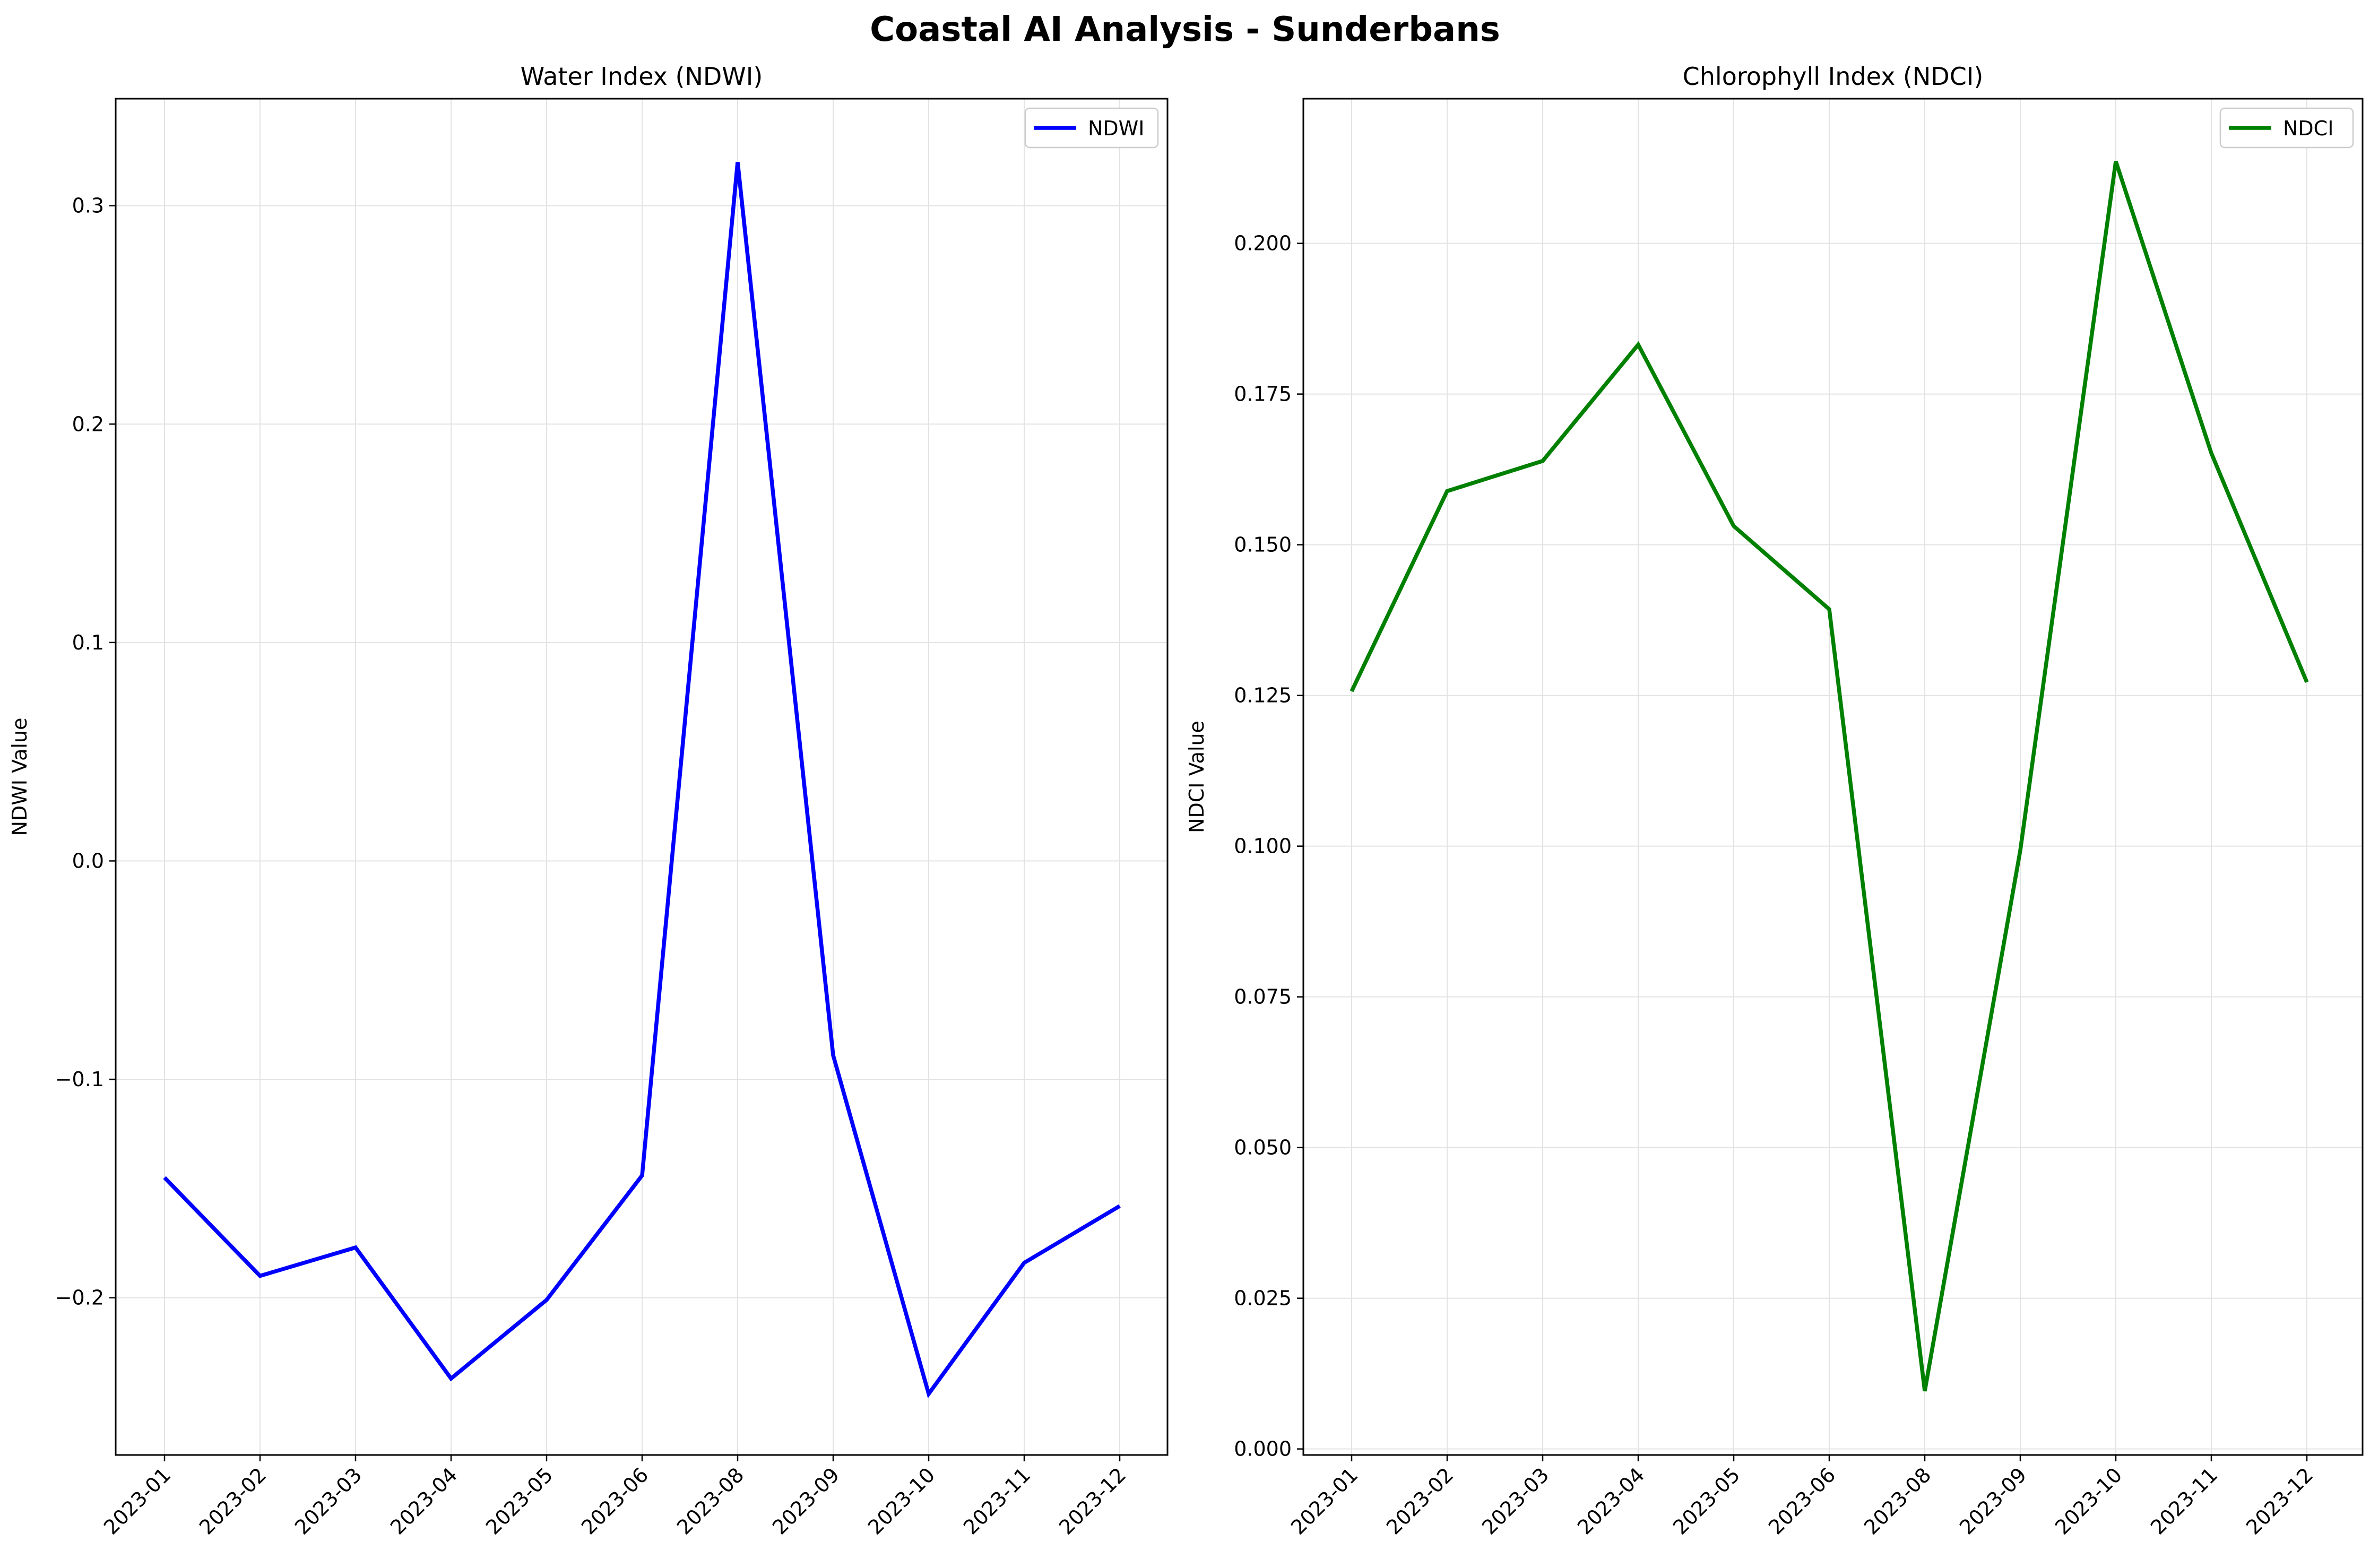 The height and width of the screenshot is (1568, 2370). I want to click on y-tick-label: 0.000, so click(1263, 1449).